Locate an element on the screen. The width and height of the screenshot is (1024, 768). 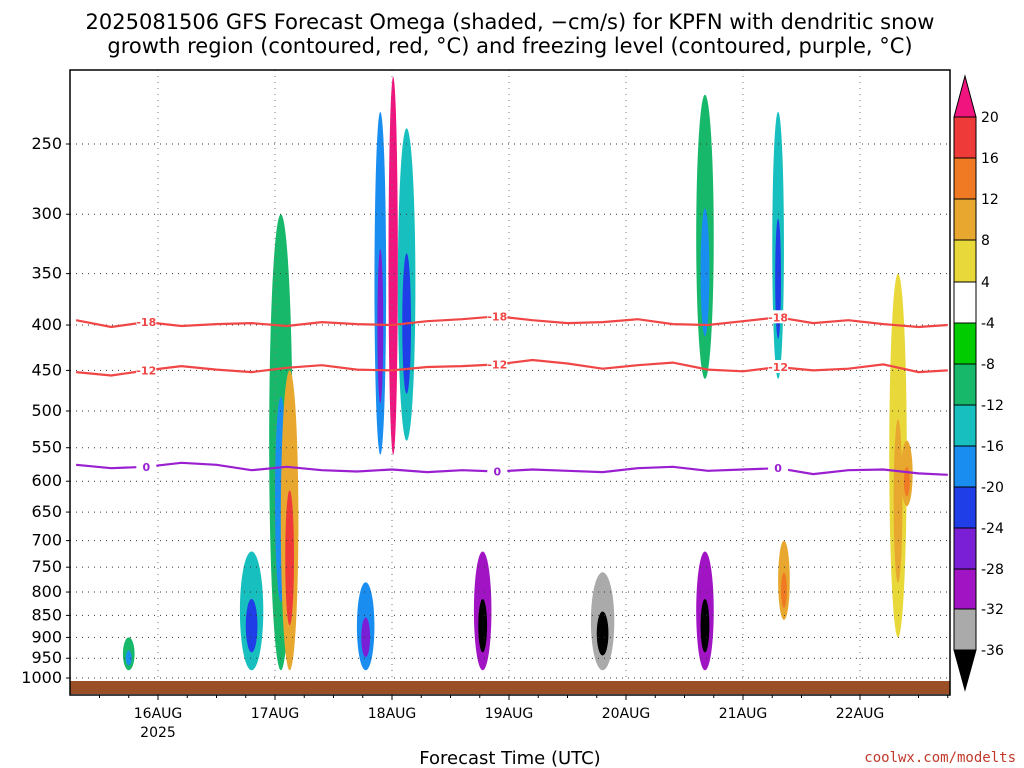
credit-text: coolwx.com/modelts is located at coordinates (940, 758).